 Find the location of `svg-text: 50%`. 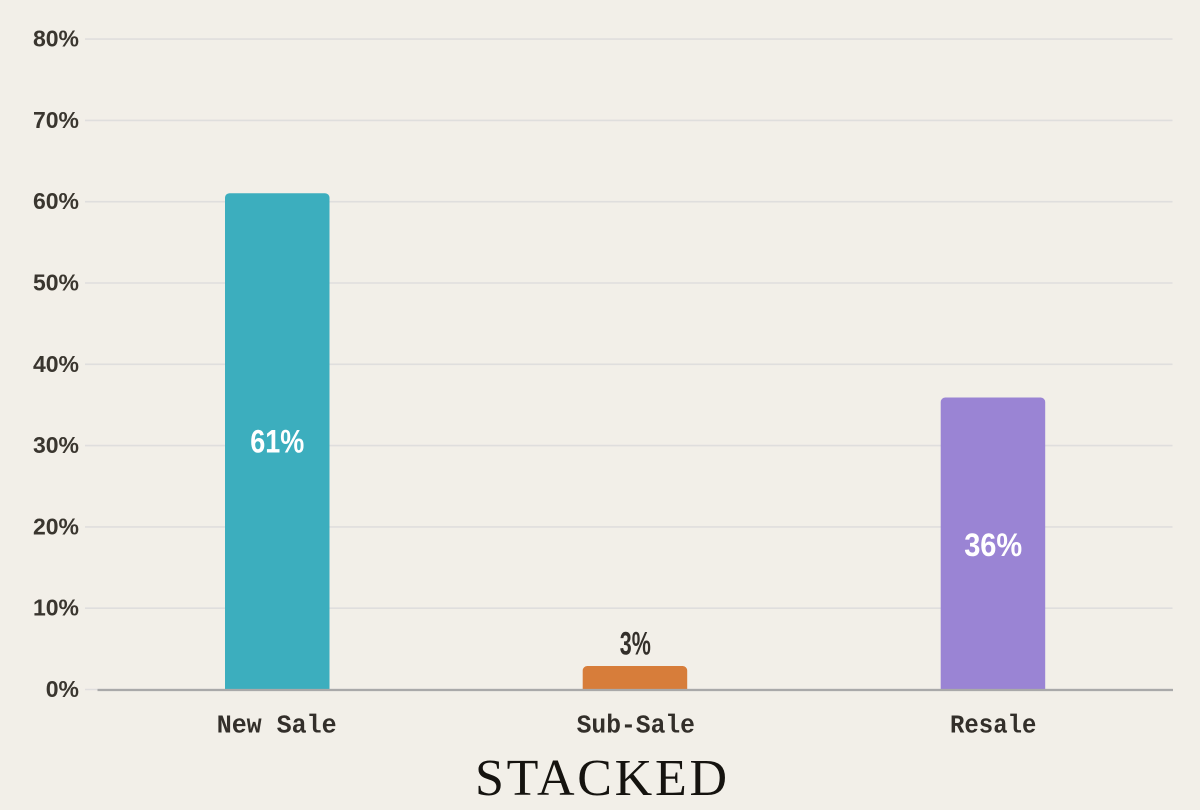

svg-text: 50% is located at coordinates (56, 283).